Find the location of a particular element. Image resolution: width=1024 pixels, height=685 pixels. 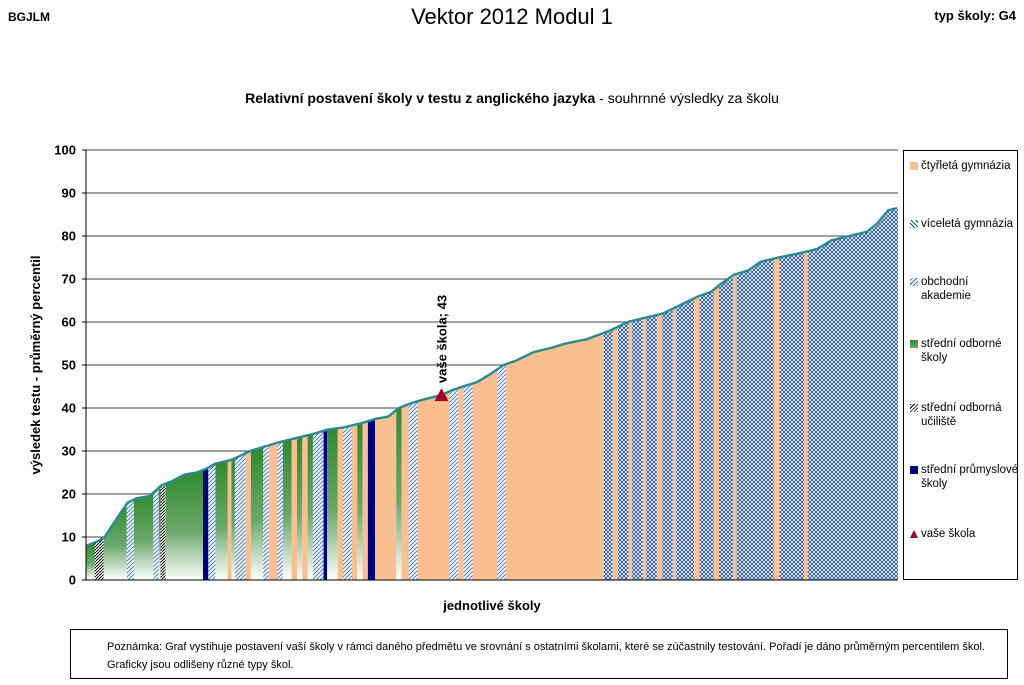

legend-item-ucilste: střední odborná učiliště is located at coordinates (964, 415).